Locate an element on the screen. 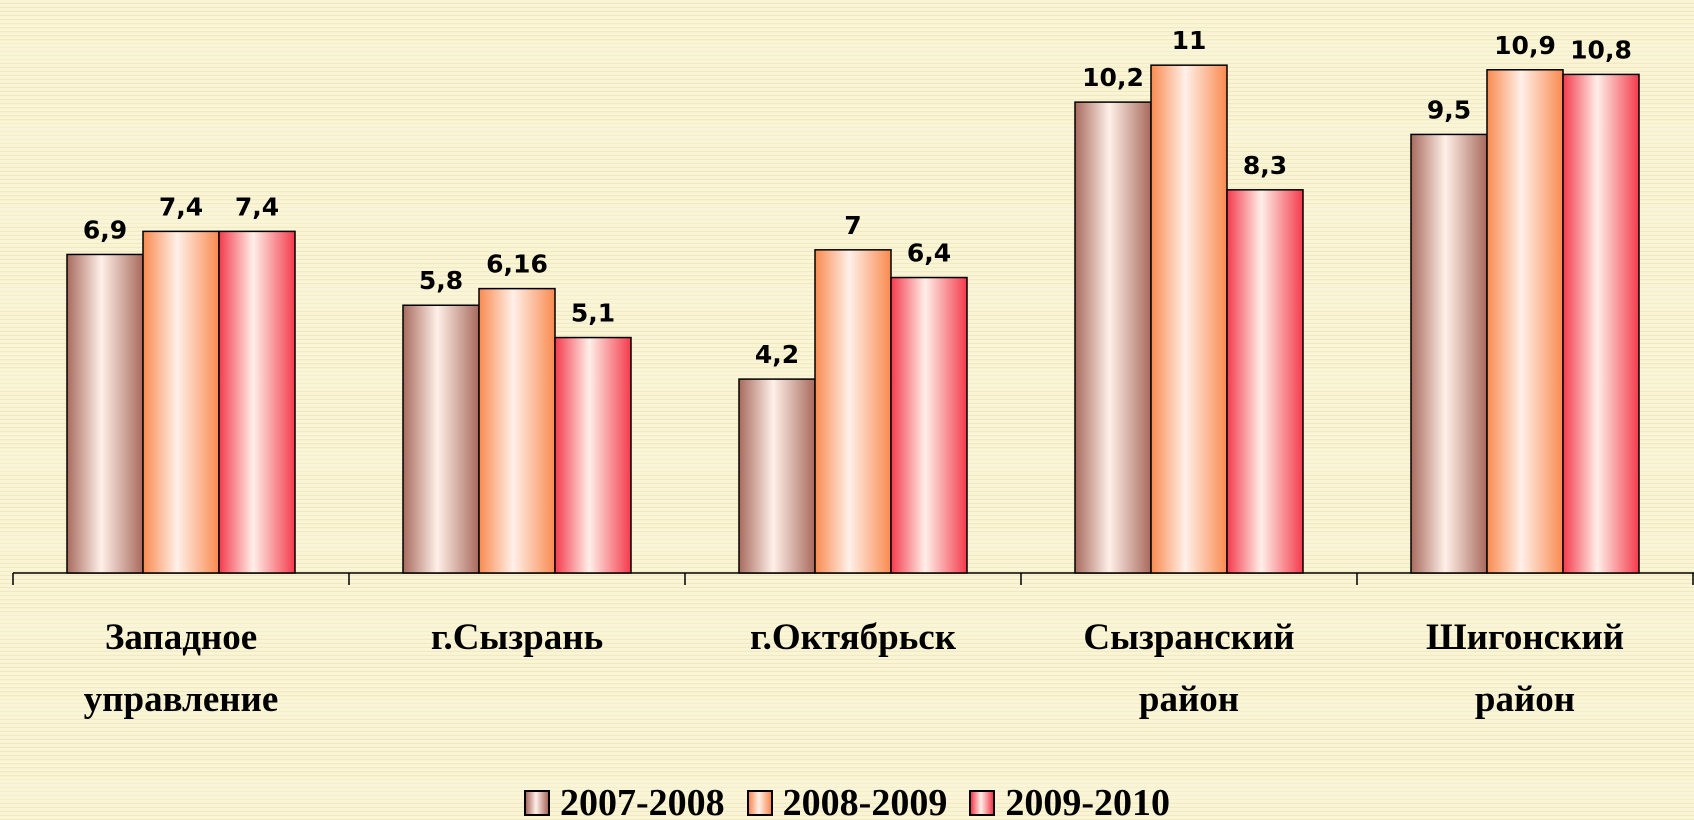  data-label: 11 is located at coordinates (1189, 40).